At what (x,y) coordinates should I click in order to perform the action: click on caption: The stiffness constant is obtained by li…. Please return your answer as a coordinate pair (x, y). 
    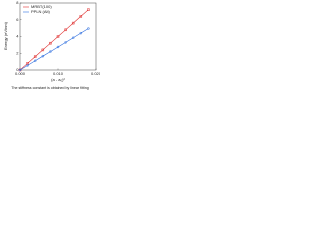
    Looking at the image, I should click on (49, 88).